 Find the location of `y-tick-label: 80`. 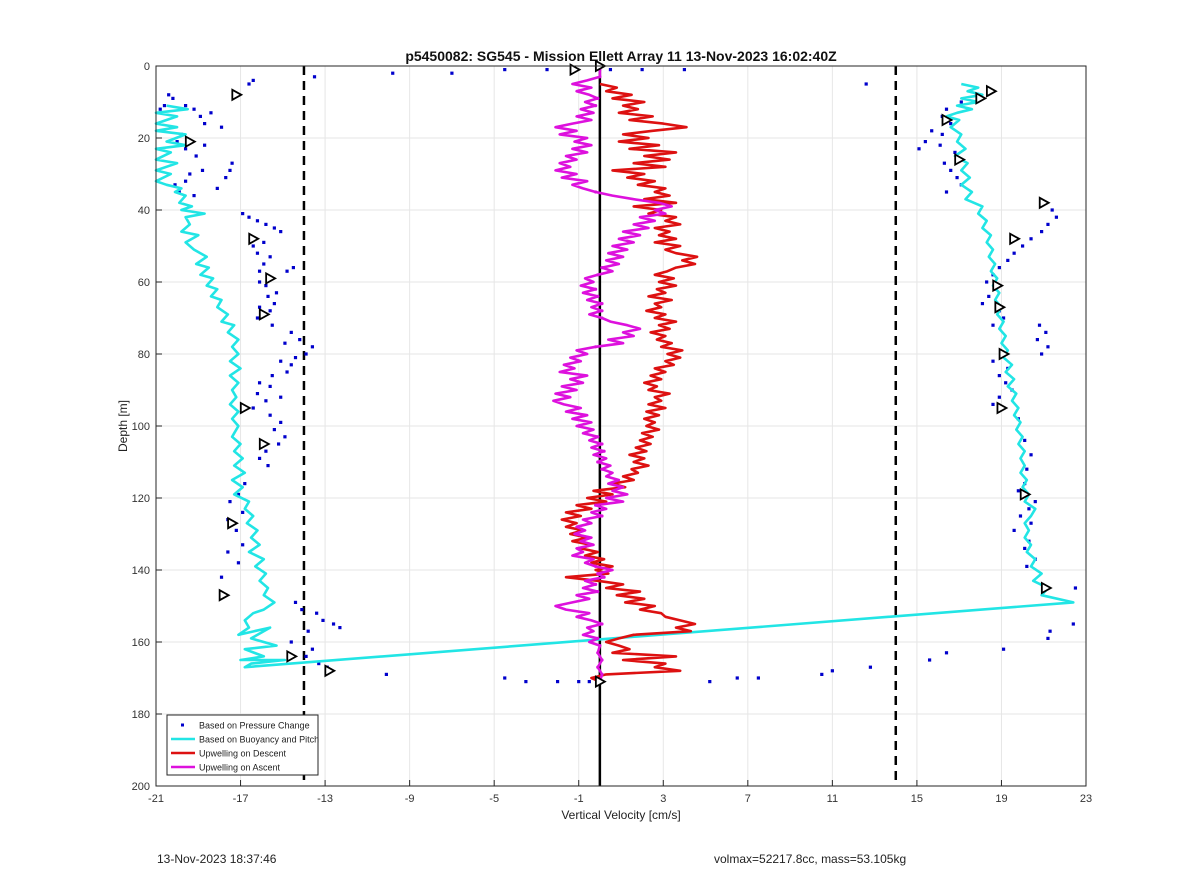

y-tick-label: 80 is located at coordinates (144, 355).